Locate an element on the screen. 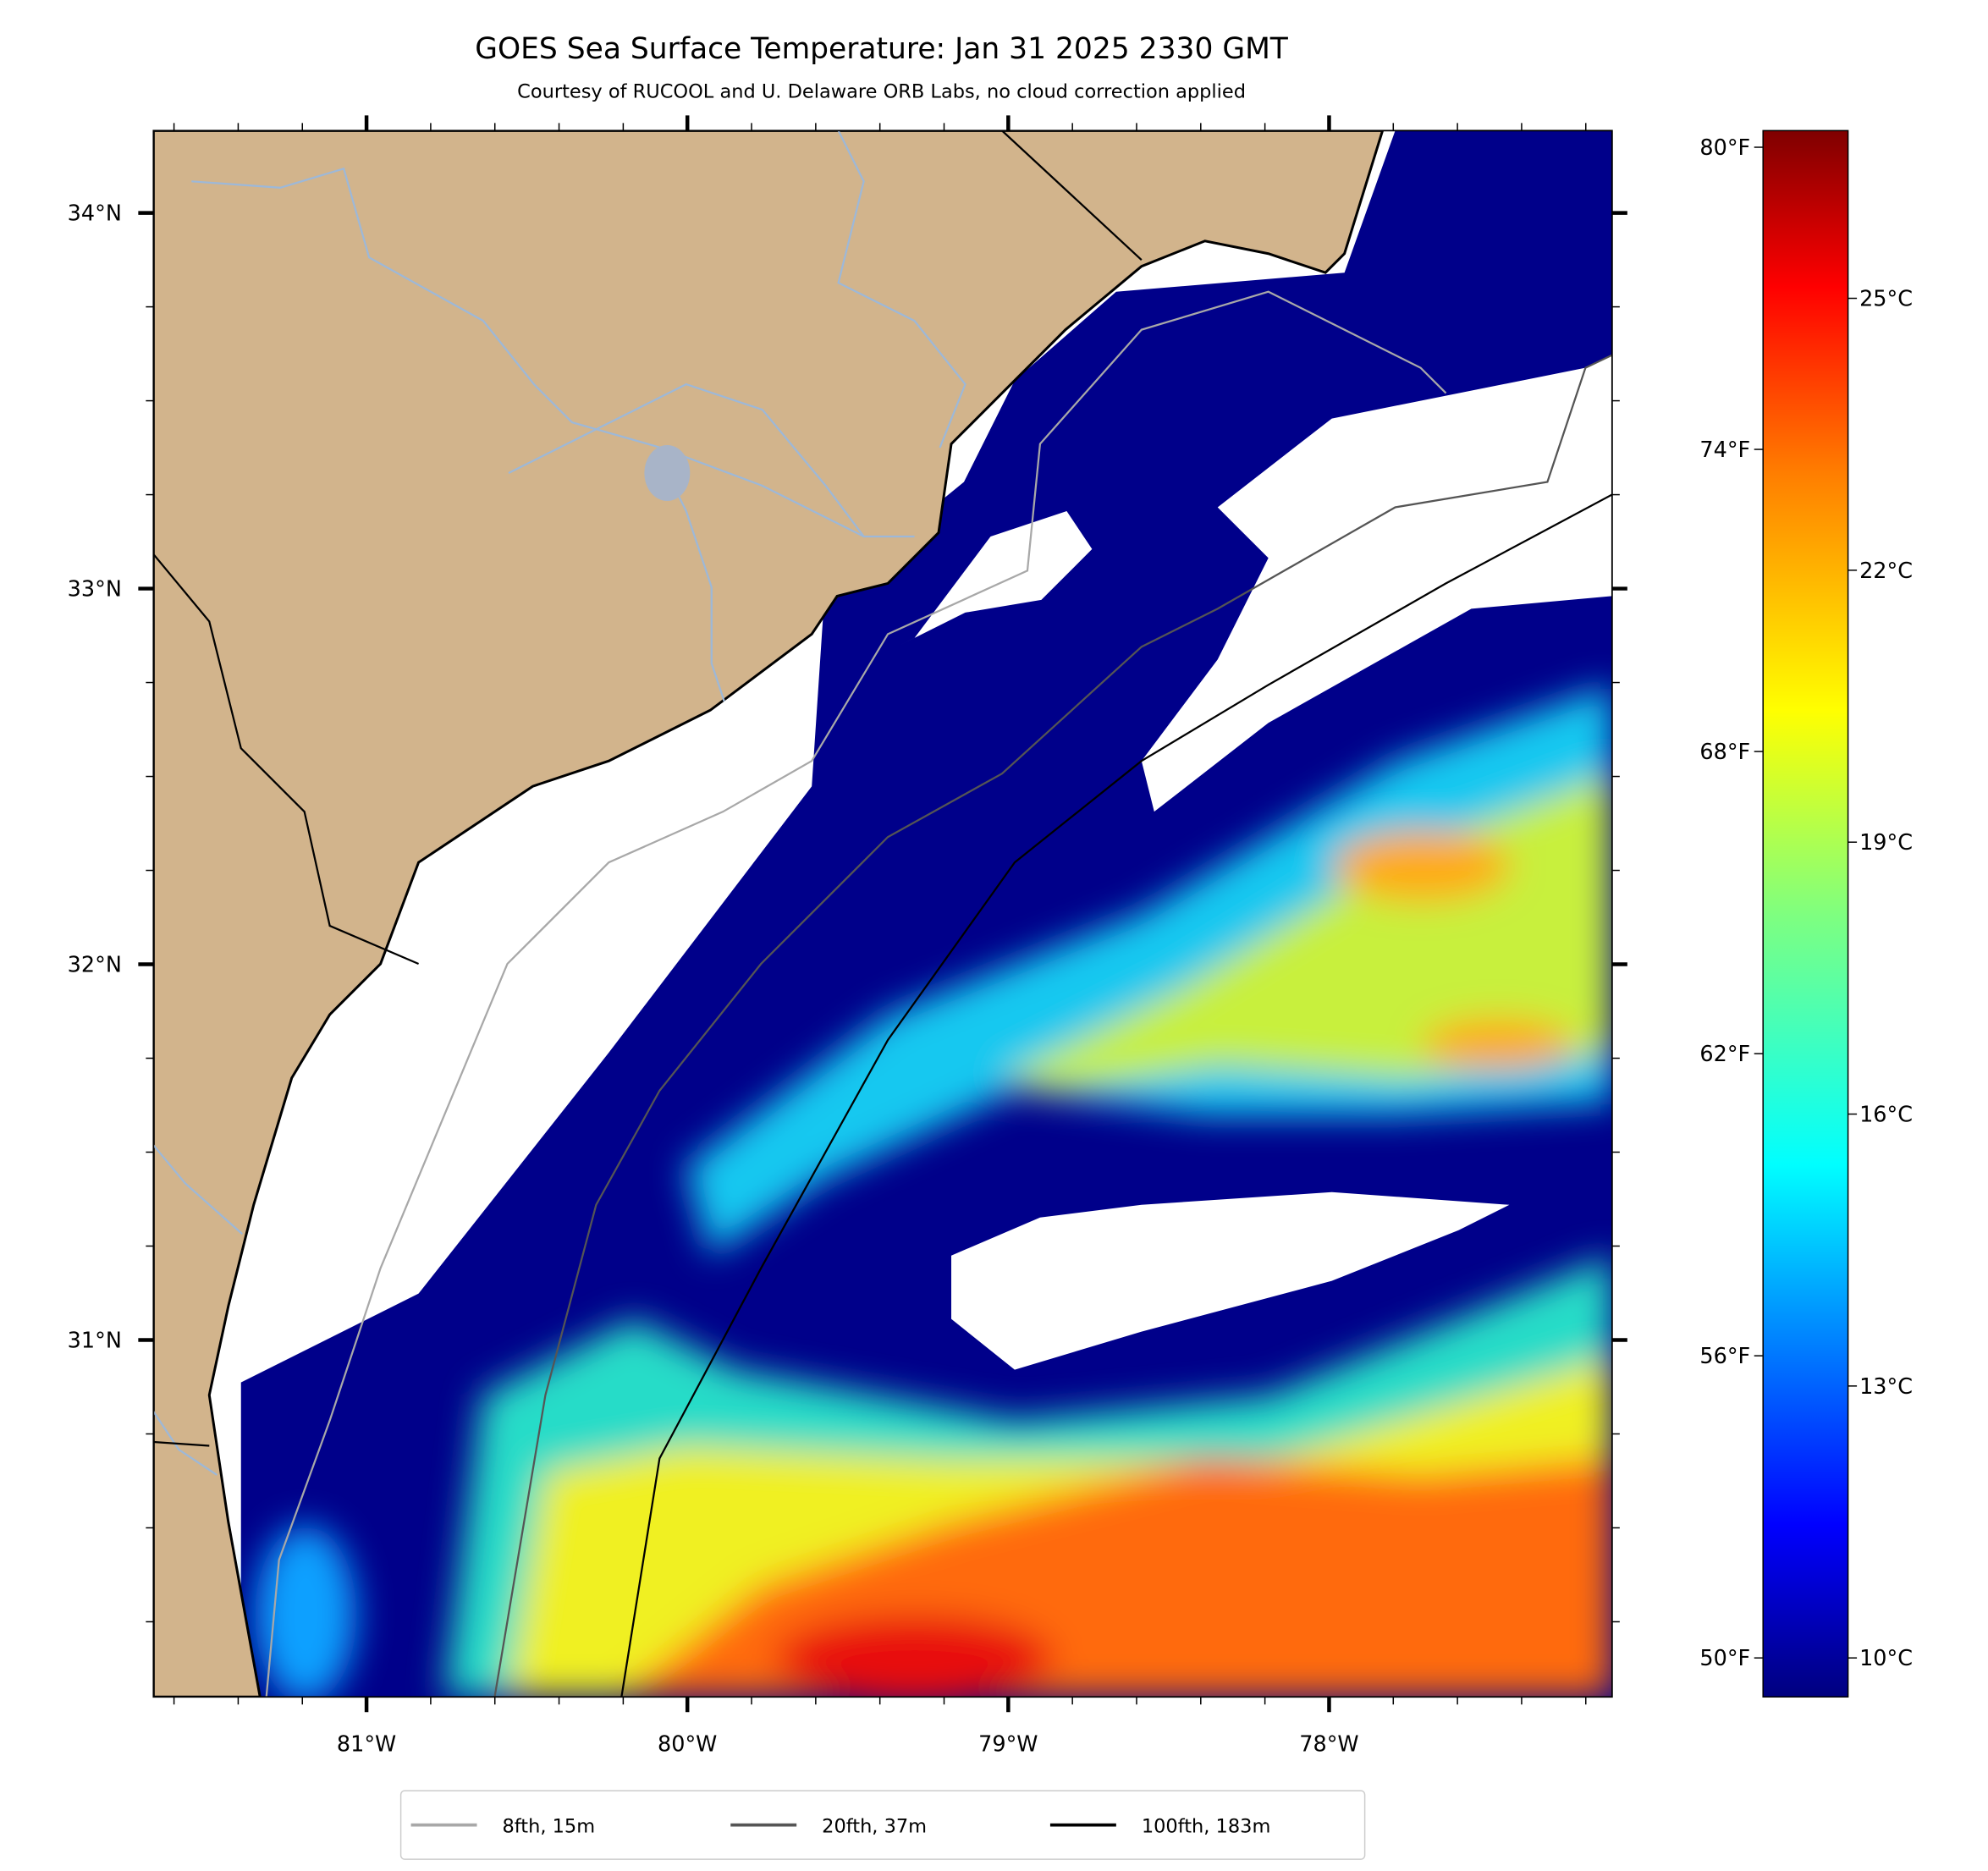 The height and width of the screenshot is (1871, 1988). celsius-tick-label: 16°C is located at coordinates (1886, 1116).